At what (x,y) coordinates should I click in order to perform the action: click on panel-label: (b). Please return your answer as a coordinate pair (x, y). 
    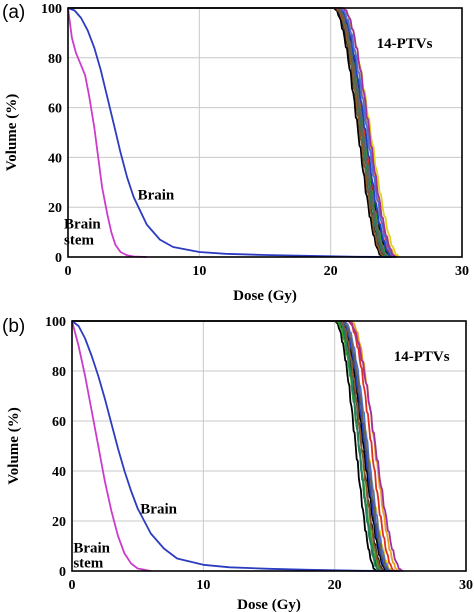
    Looking at the image, I should click on (13, 326).